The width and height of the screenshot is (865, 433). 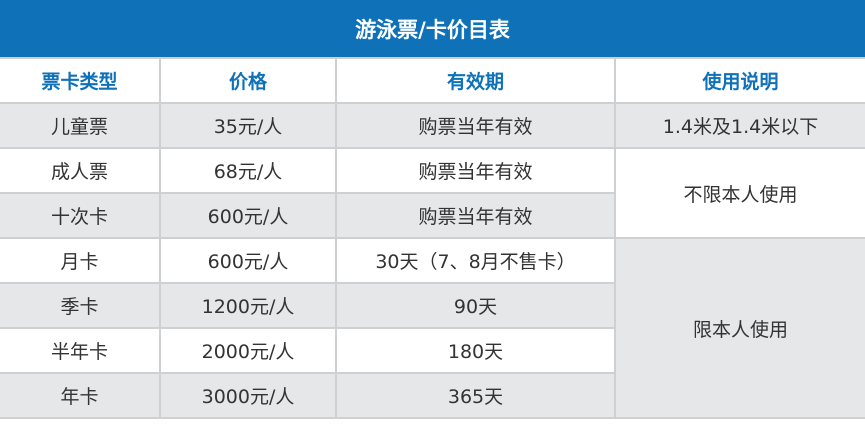 What do you see at coordinates (475, 350) in the screenshot?
I see `ticket-validity: 180天` at bounding box center [475, 350].